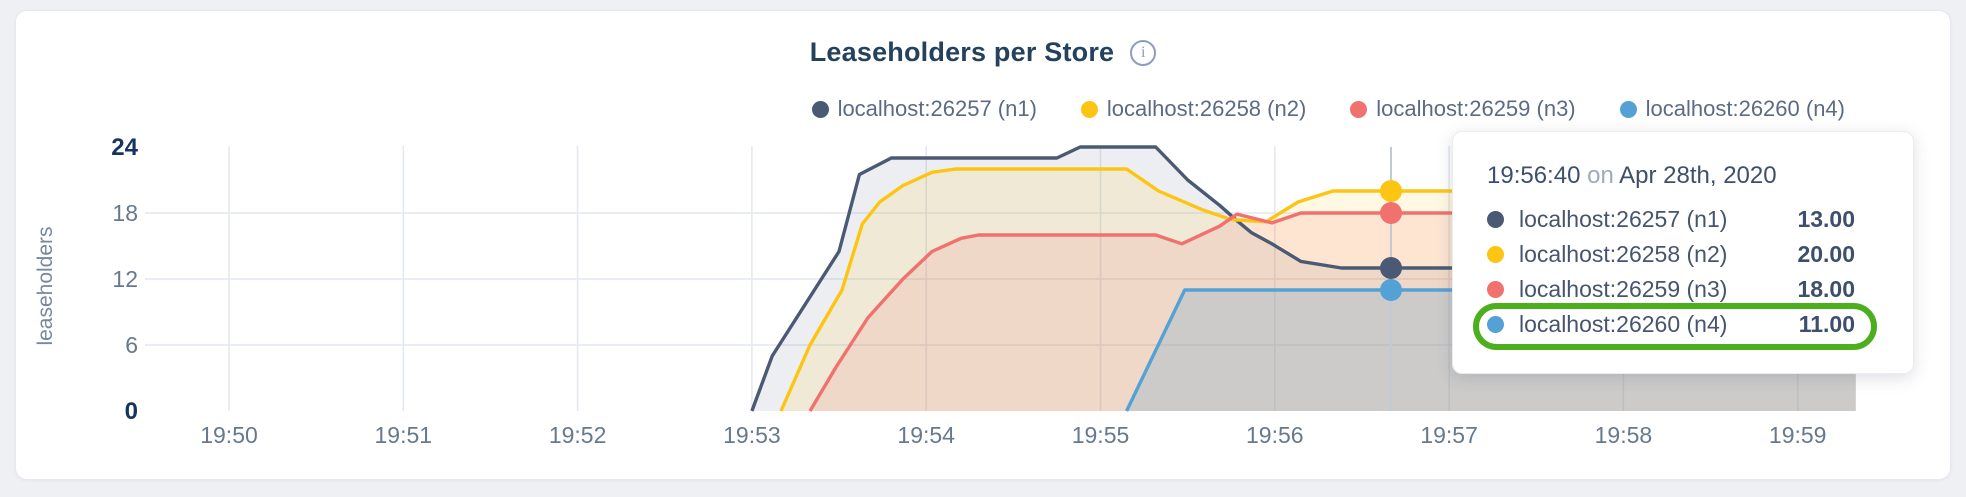 This screenshot has width=1966, height=497. What do you see at coordinates (1826, 324) in the screenshot?
I see `tooltip-row-value: 11.00` at bounding box center [1826, 324].